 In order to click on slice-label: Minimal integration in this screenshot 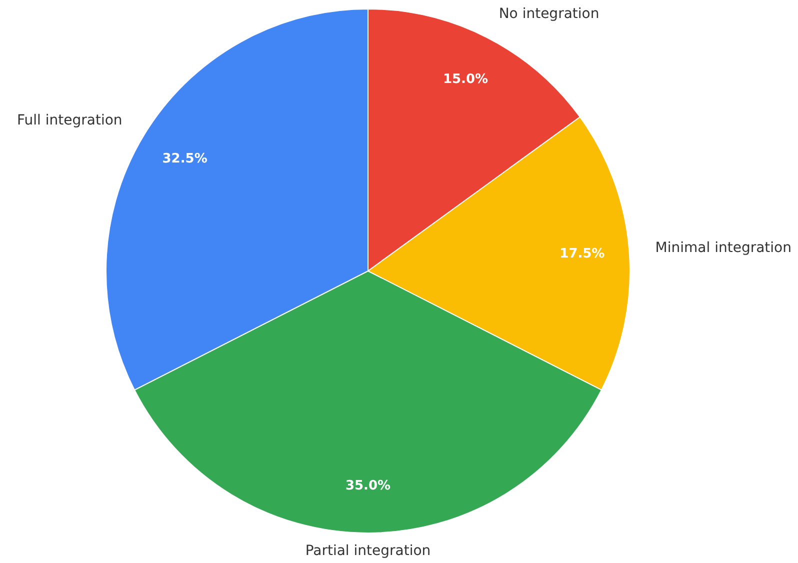, I will do `click(723, 248)`.